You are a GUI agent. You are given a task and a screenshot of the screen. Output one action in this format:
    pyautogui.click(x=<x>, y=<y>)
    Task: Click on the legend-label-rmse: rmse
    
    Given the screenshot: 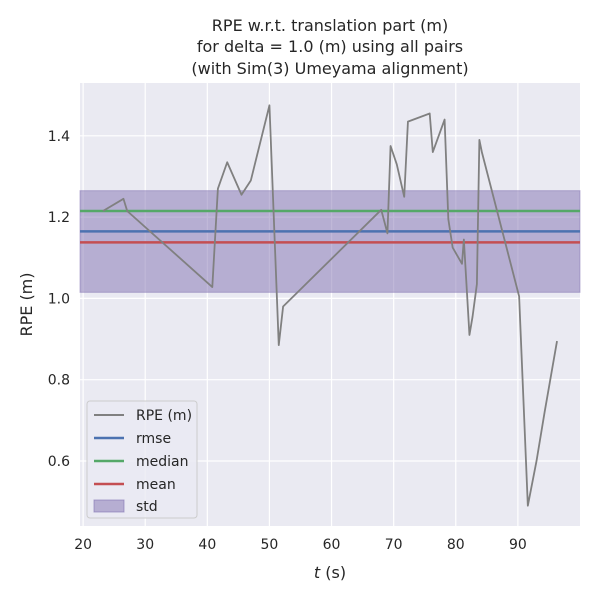 What is the action you would take?
    pyautogui.click(x=153, y=439)
    